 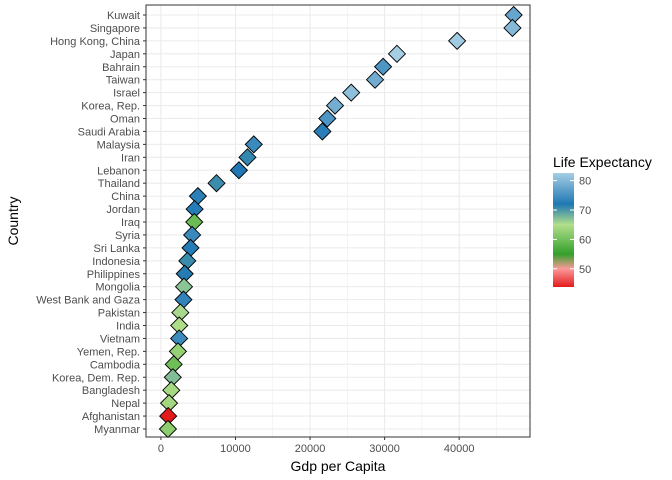 What do you see at coordinates (125, 120) in the screenshot?
I see `y-tick-label: Oman` at bounding box center [125, 120].